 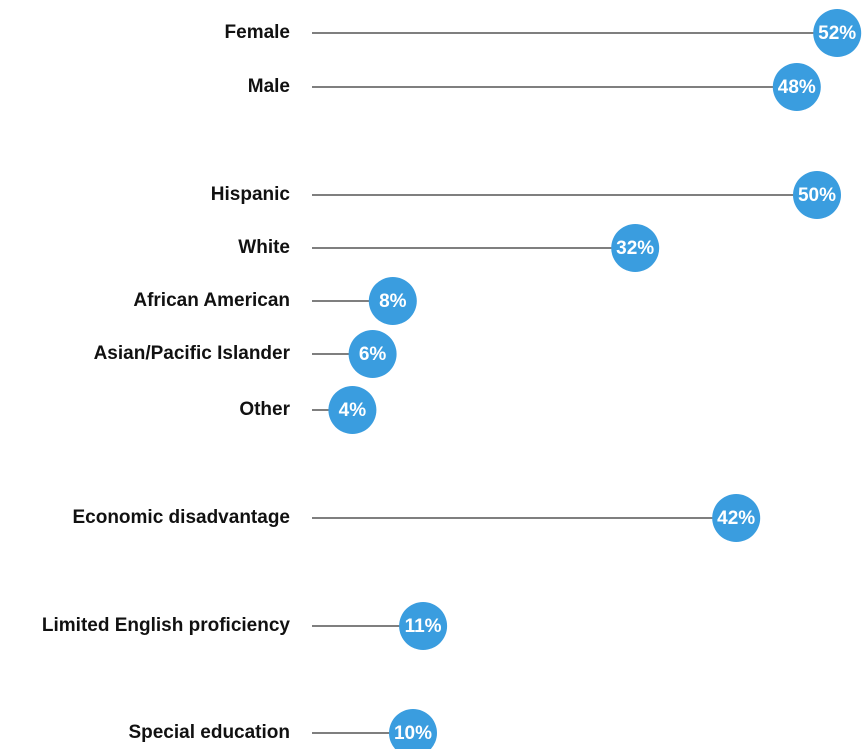 I want to click on value-label: 32%, so click(x=635, y=248).